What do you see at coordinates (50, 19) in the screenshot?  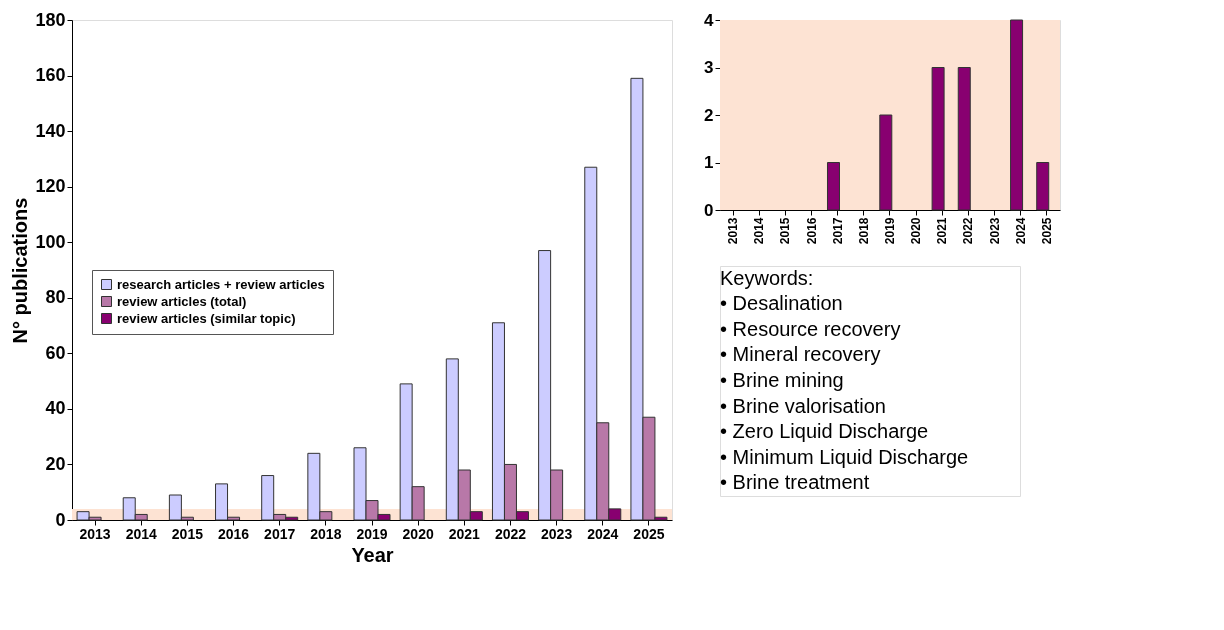 I see `y-tick-label: 180` at bounding box center [50, 19].